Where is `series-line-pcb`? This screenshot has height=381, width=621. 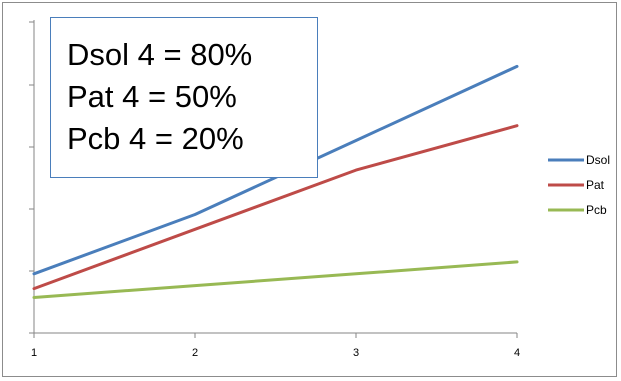
series-line-pcb is located at coordinates (275, 279).